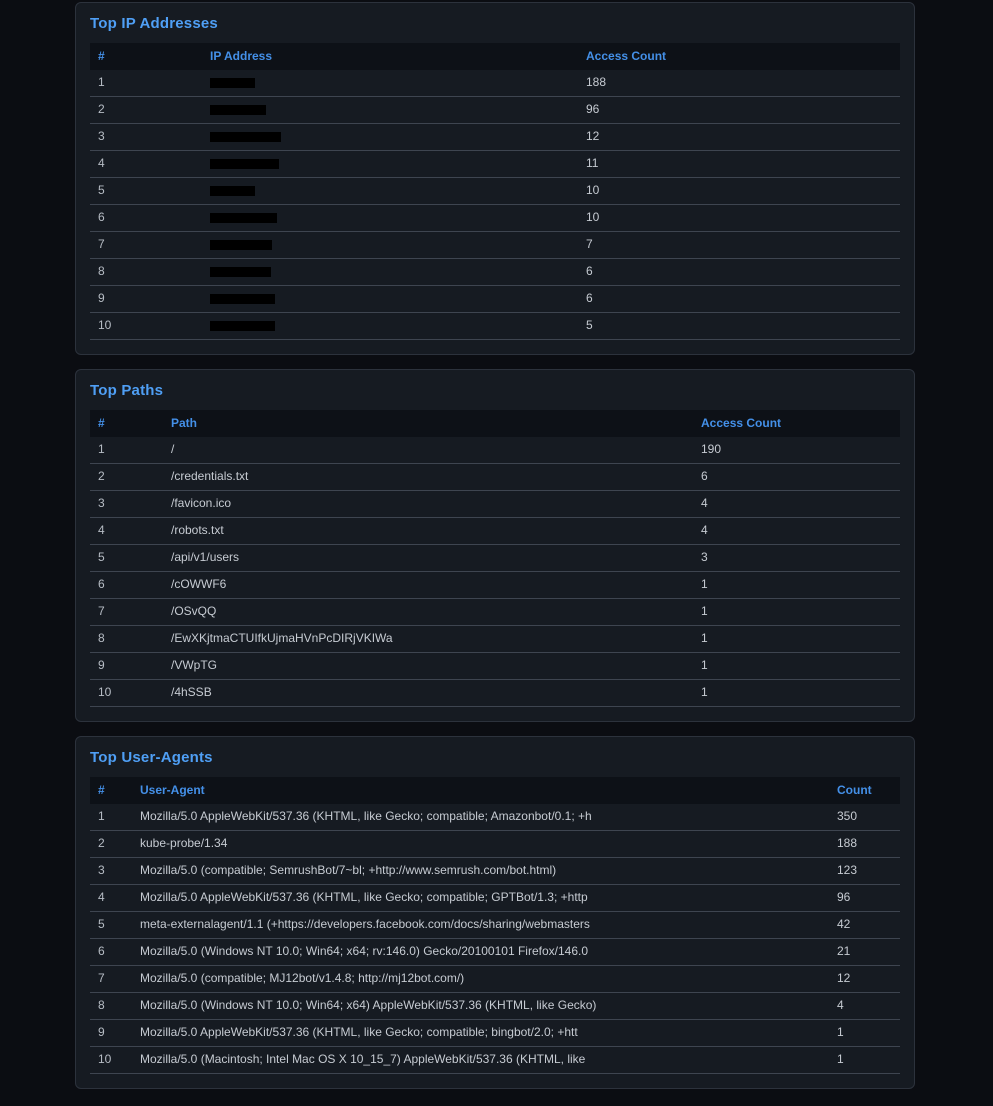  I want to click on value-cell: /robots.txt, so click(428, 531).